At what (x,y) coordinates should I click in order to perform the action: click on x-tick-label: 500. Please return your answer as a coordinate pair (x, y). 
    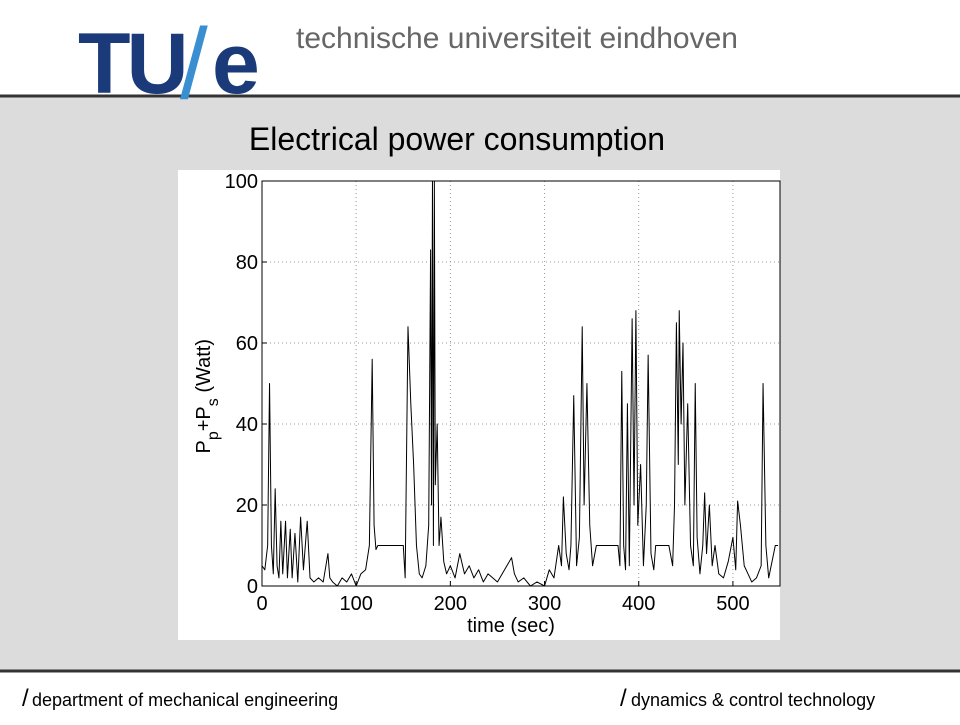
    Looking at the image, I should click on (732, 604).